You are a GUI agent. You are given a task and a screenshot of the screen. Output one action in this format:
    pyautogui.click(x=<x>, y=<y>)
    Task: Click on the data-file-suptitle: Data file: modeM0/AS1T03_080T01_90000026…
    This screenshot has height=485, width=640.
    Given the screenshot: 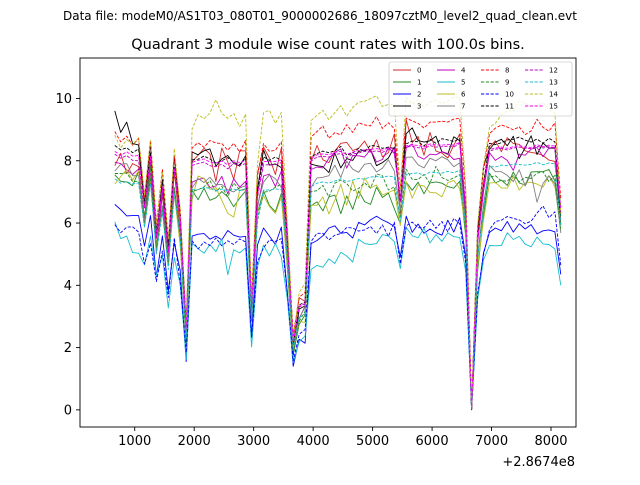 What is the action you would take?
    pyautogui.click(x=320, y=16)
    